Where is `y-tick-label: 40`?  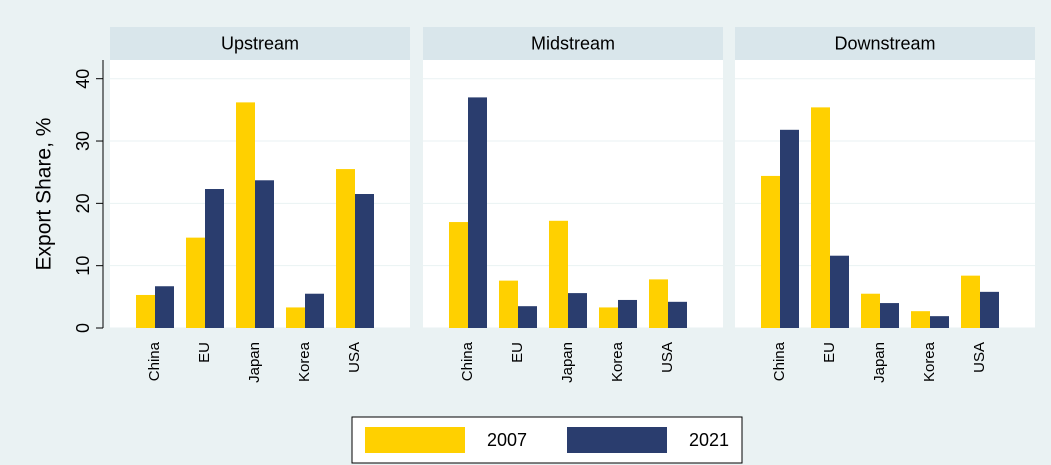
y-tick-label: 40 is located at coordinates (83, 79).